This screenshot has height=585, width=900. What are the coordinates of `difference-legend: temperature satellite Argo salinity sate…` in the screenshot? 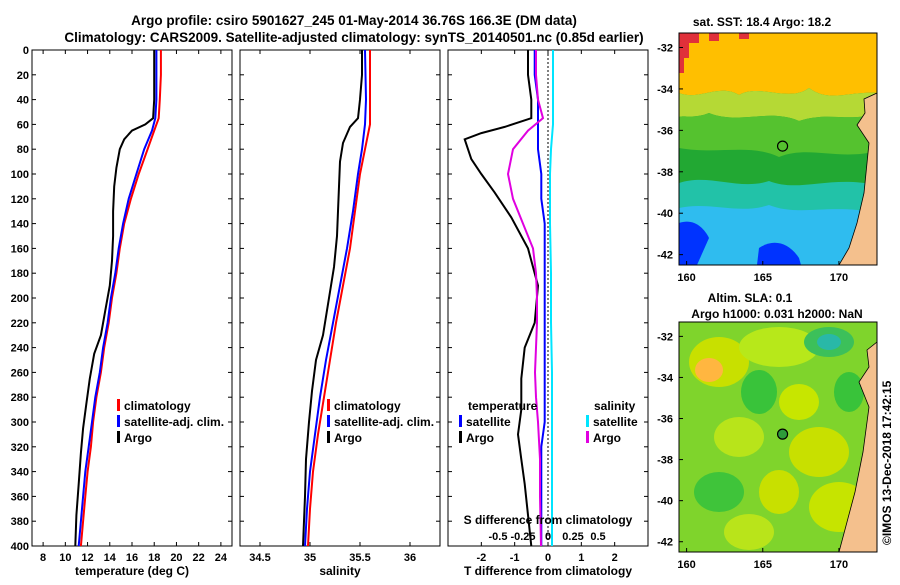 It's located at (548, 422).